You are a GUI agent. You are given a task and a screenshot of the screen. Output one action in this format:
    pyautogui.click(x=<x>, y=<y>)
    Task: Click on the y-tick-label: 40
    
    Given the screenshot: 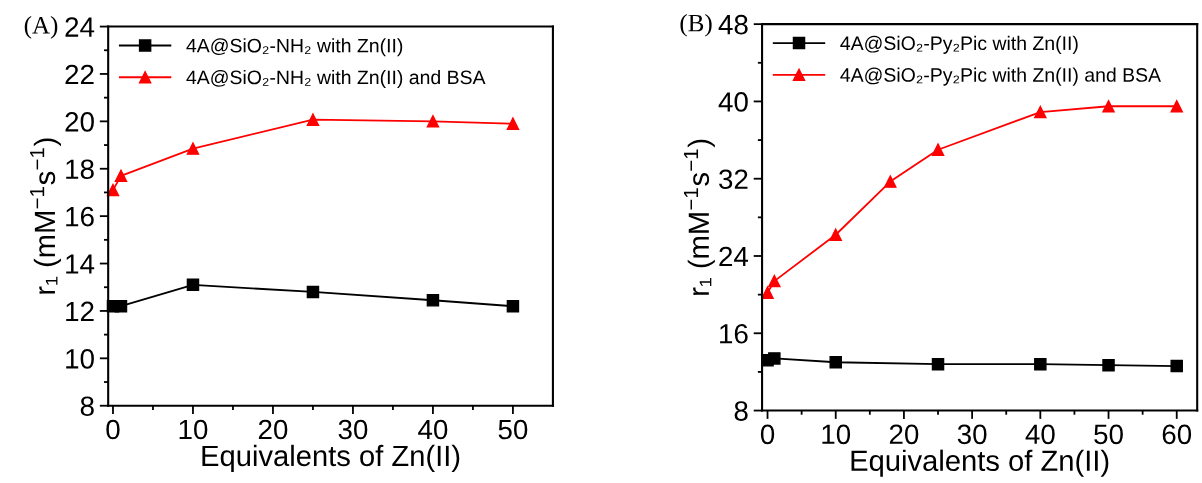 What is the action you would take?
    pyautogui.click(x=733, y=102)
    